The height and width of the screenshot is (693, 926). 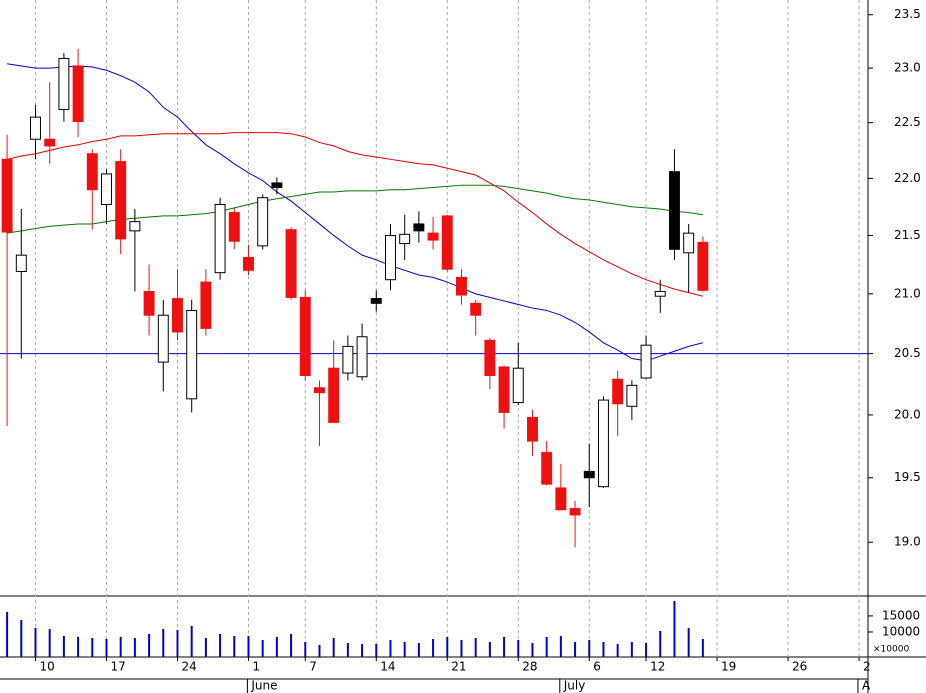 What do you see at coordinates (907, 68) in the screenshot?
I see `y-tick-label: 23.0` at bounding box center [907, 68].